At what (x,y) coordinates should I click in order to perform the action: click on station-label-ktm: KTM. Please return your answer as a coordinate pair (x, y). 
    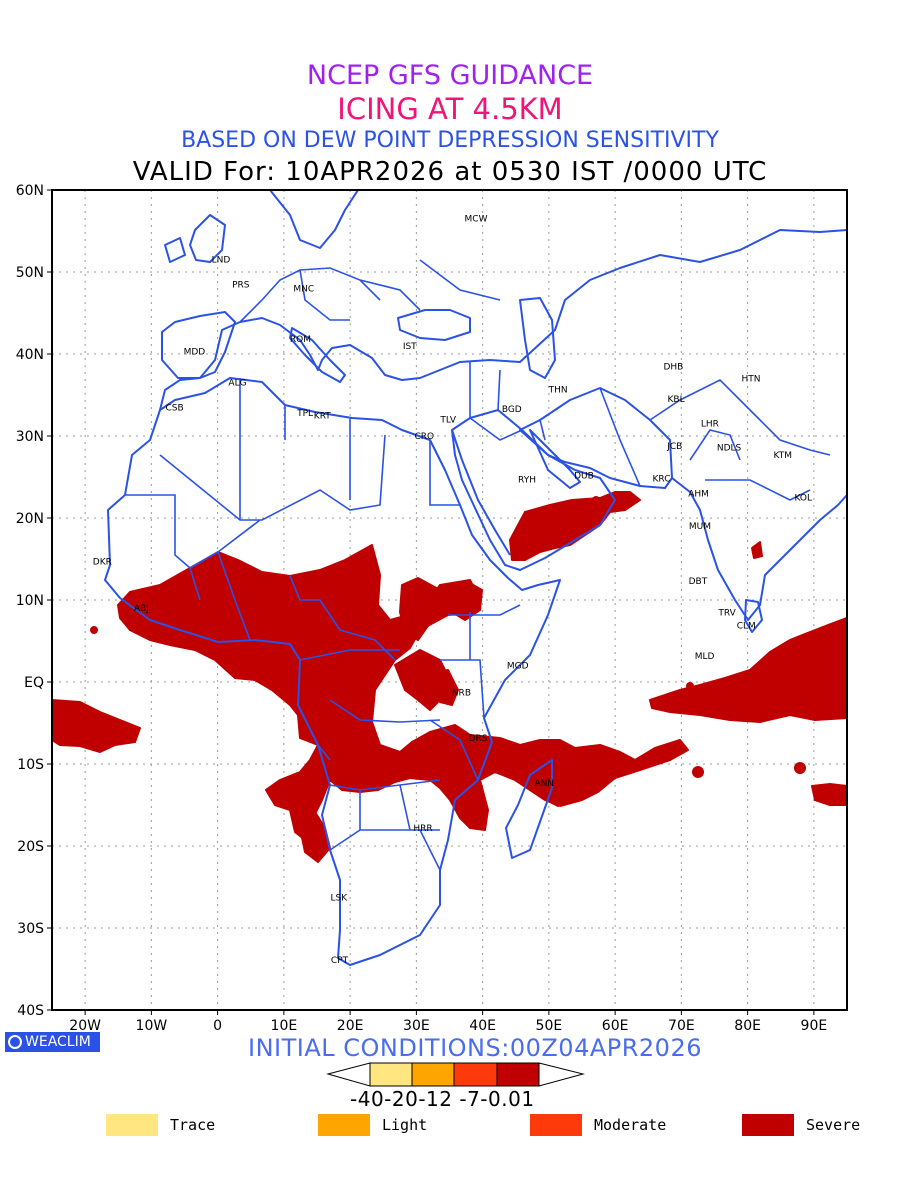
    Looking at the image, I should click on (783, 456).